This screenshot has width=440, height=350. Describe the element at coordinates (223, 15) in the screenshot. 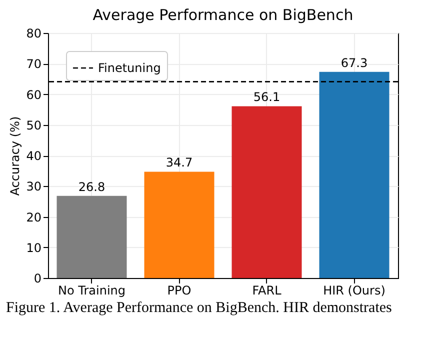

I see `chart-title: Average Performance on BigBench` at that location.